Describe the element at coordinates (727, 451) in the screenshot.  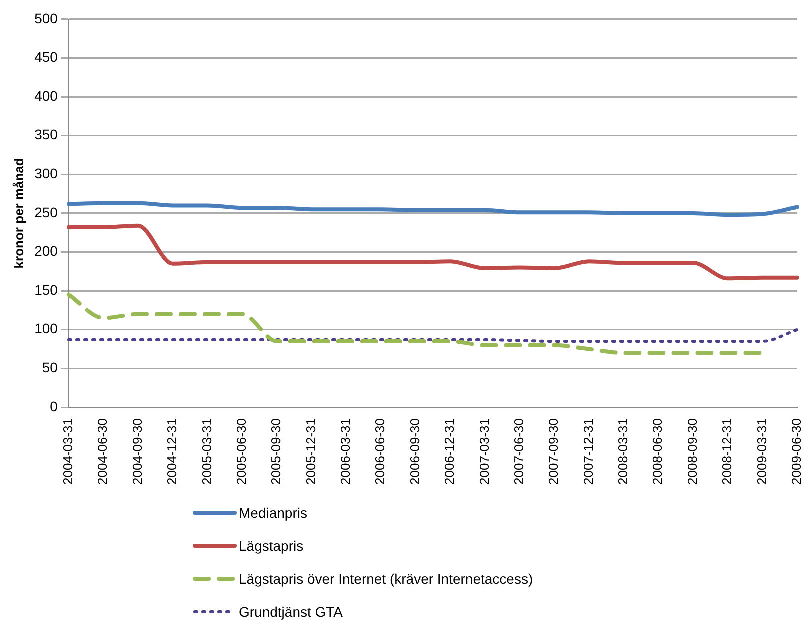
I see `x-tick-label: 2008-12-31` at that location.